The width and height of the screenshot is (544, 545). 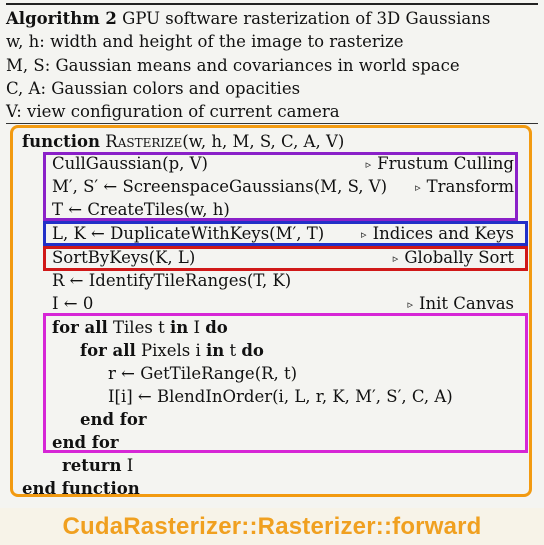 I want to click on line-for-all-pixels: for all Pixels i in t do, so click(x=172, y=350).